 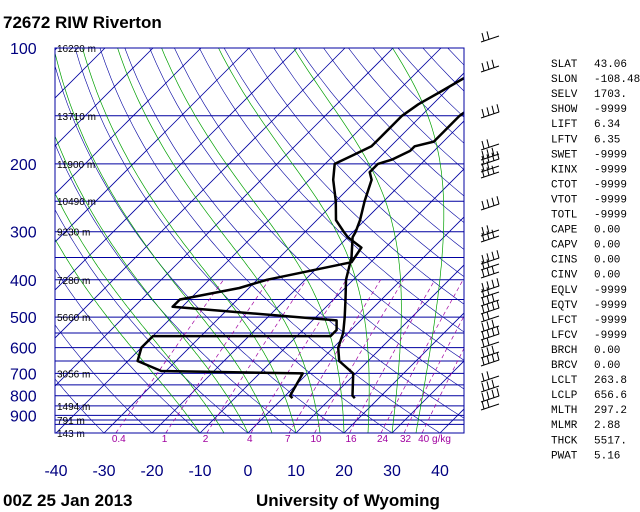 I want to click on pressure-tick-label: 100, so click(x=23, y=49).